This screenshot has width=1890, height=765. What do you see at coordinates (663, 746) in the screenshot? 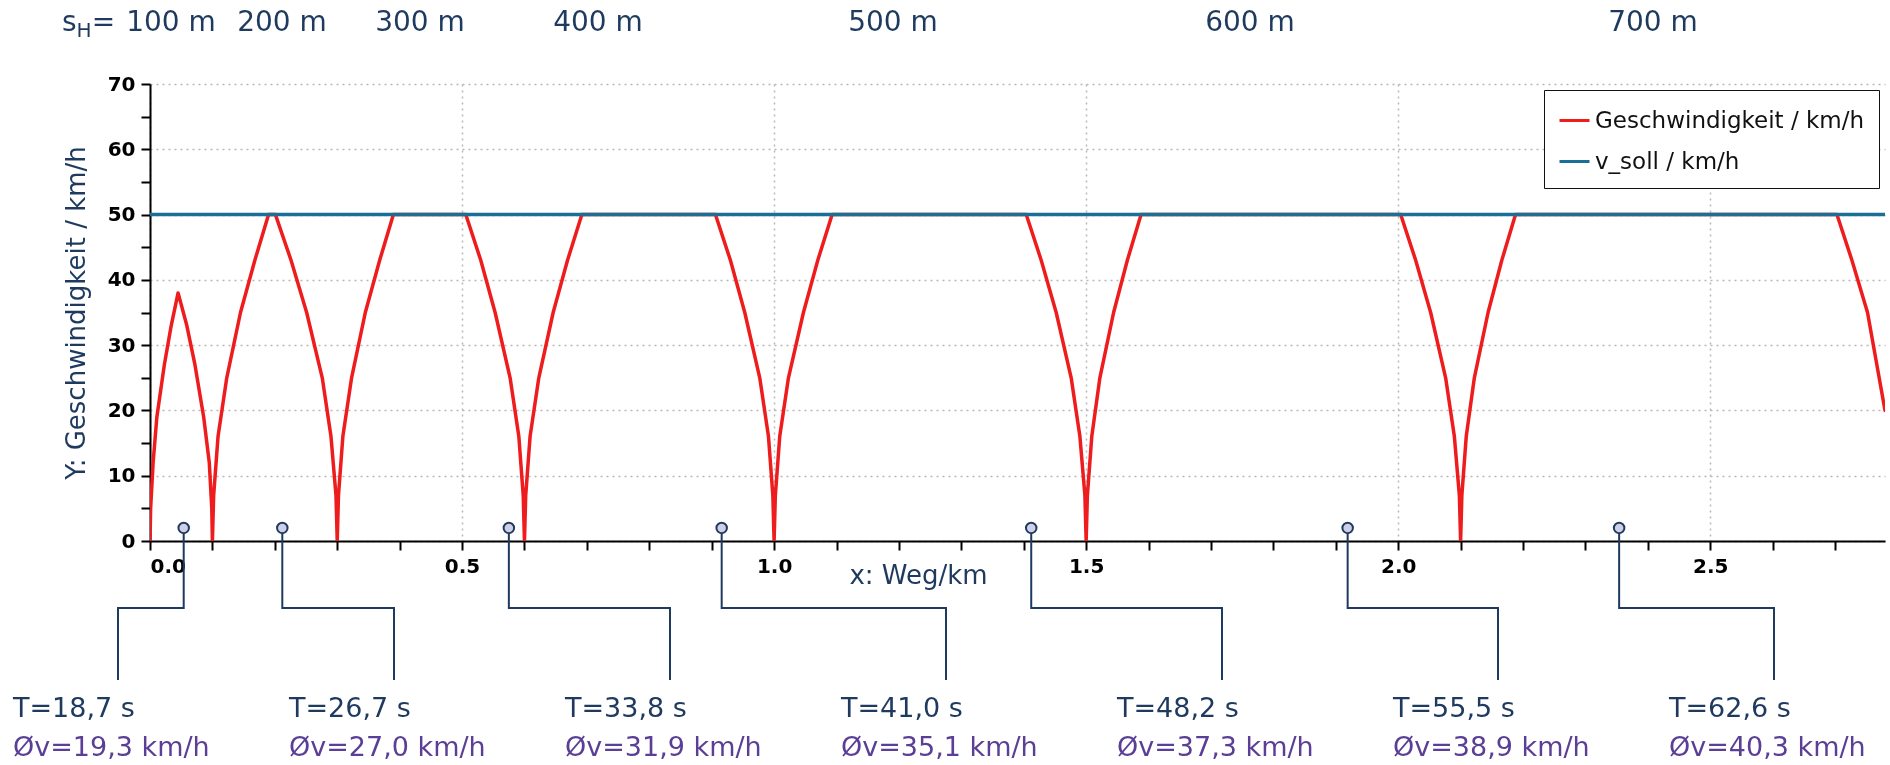
I see `text: Øv=31,9 km/h` at bounding box center [663, 746].